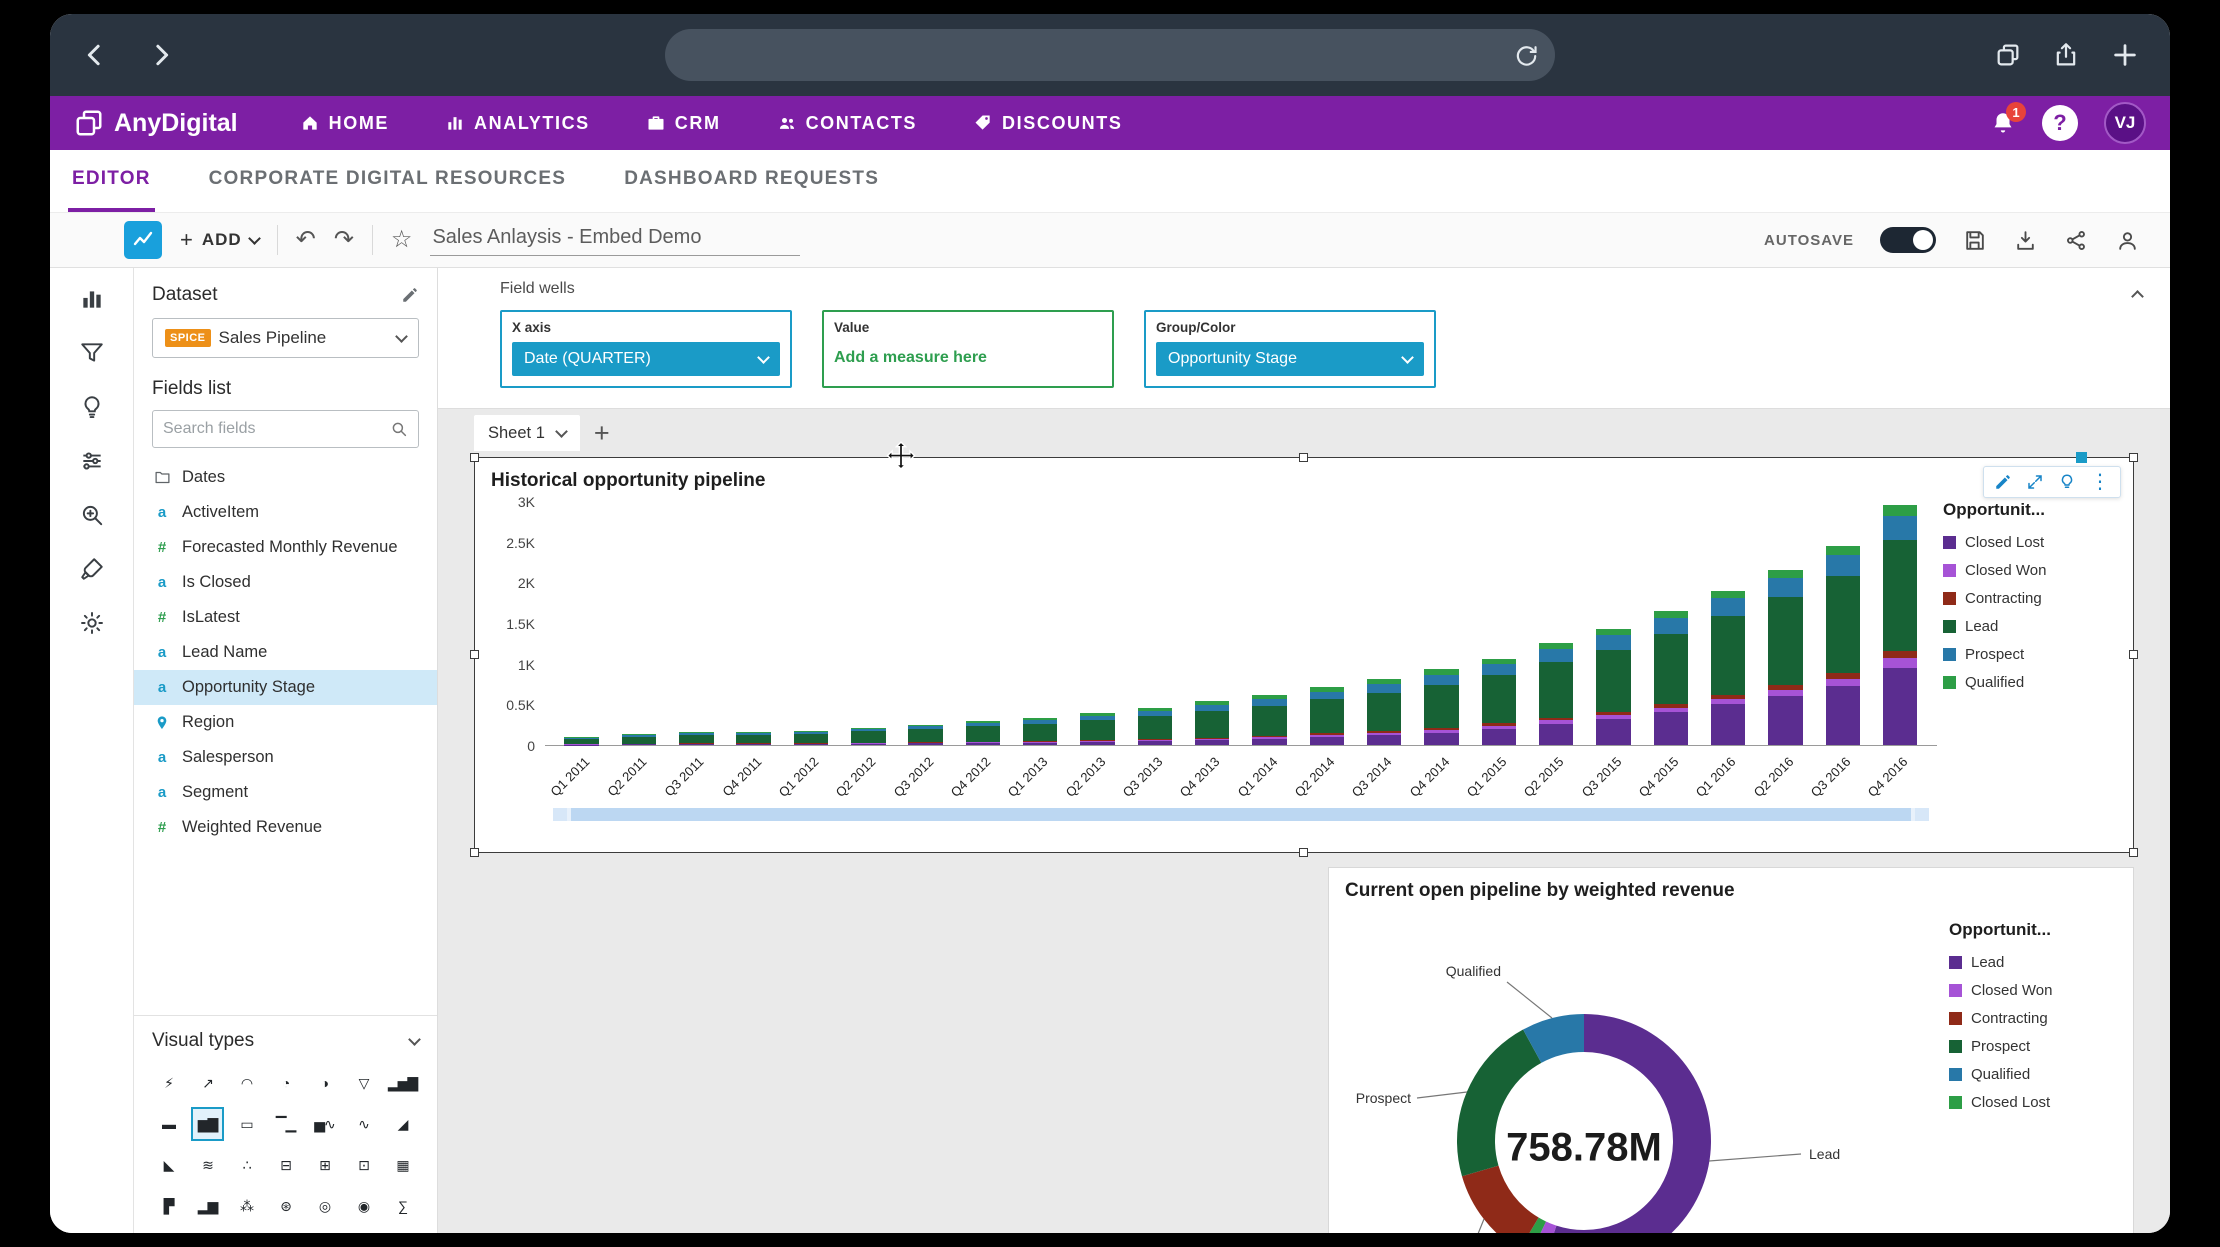  Describe the element at coordinates (646, 359) in the screenshot. I see `well-x-axis-pill: Date (QUARTER)` at that location.